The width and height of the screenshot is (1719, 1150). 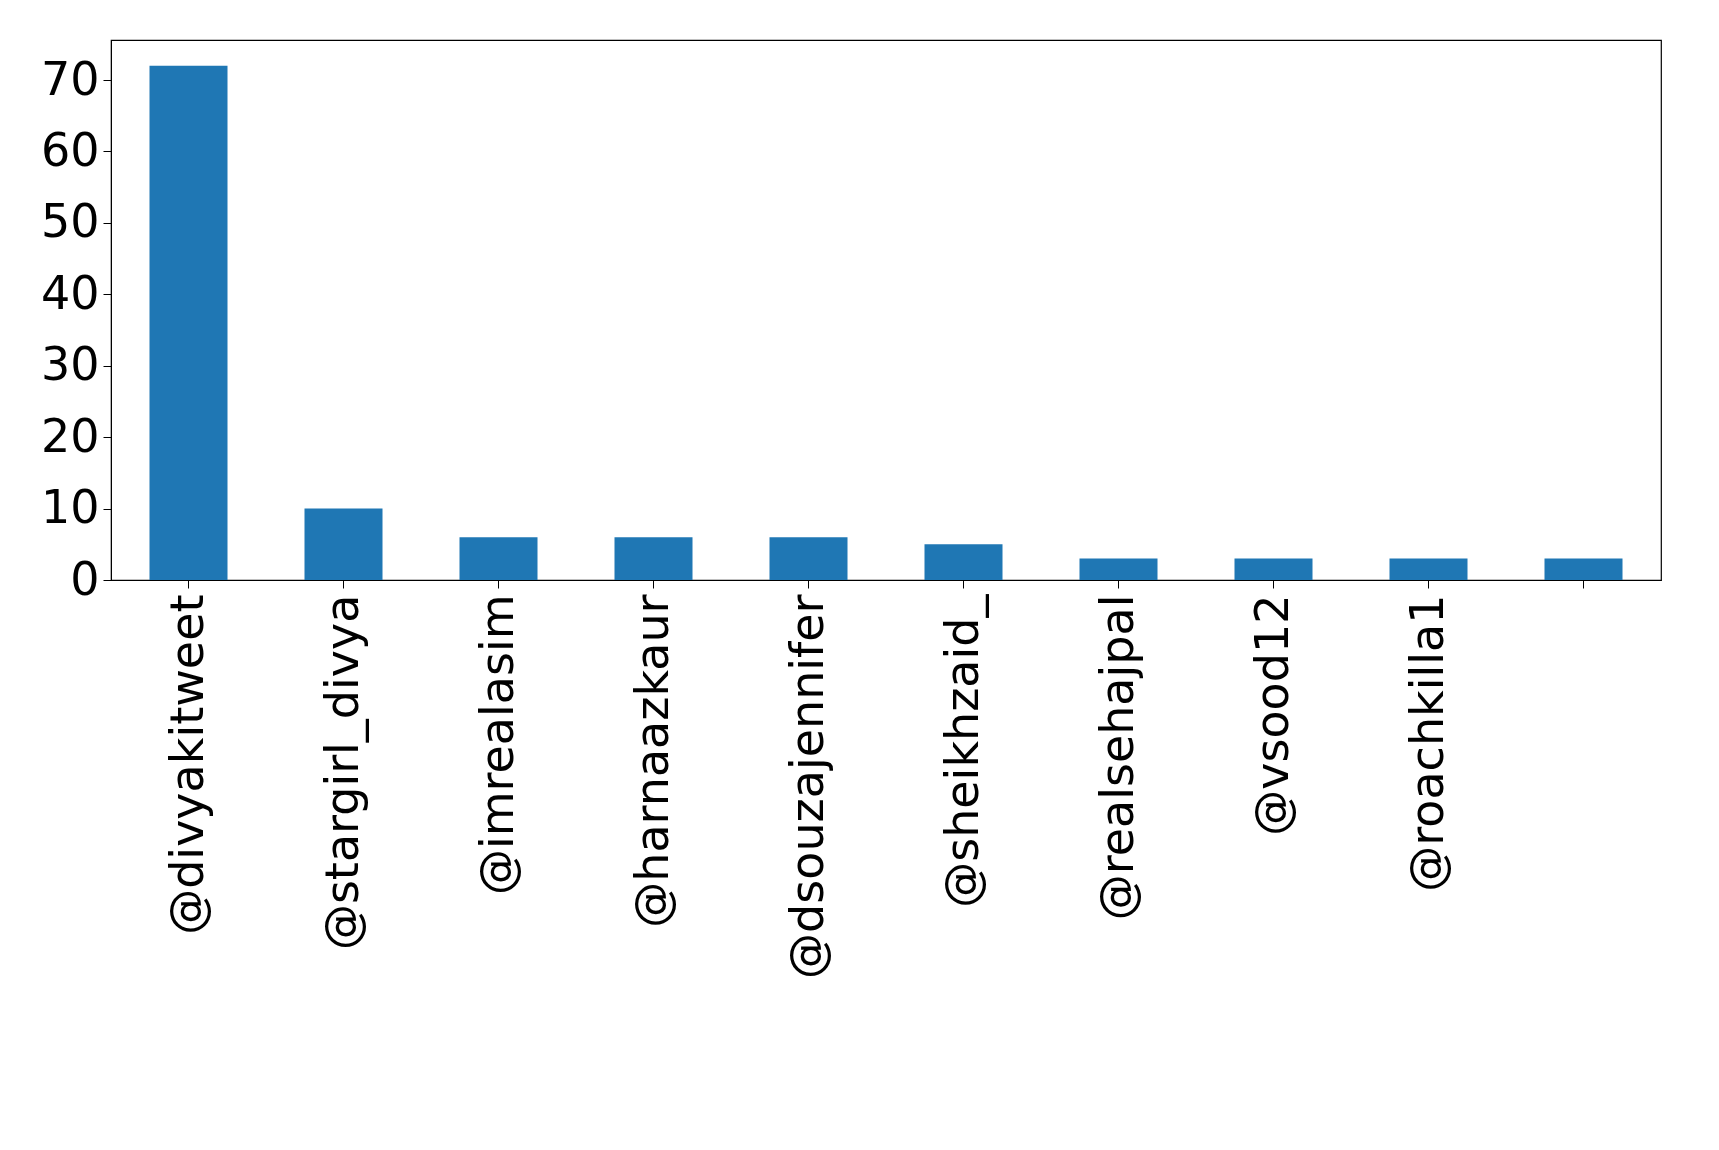 I want to click on x-tick-label: @harnaazkaur, so click(x=651, y=761).